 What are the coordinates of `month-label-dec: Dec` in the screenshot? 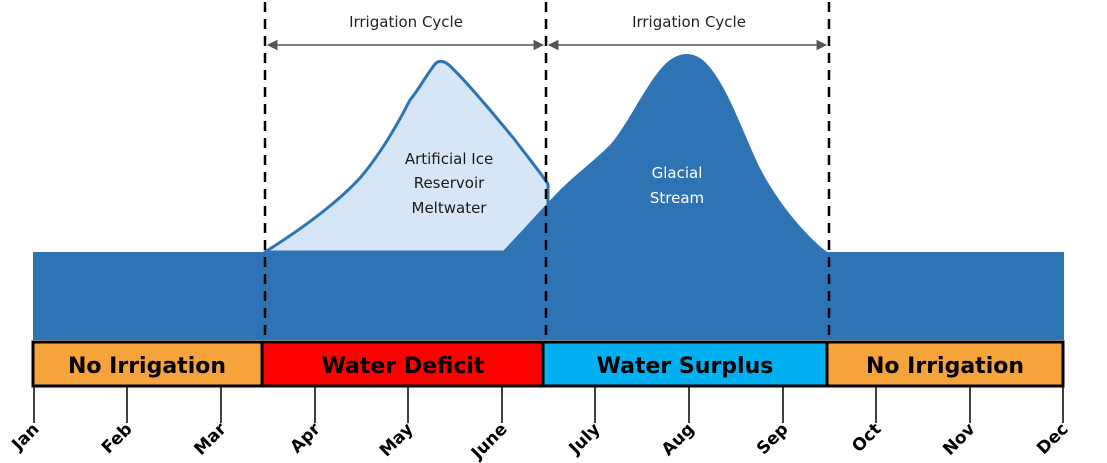 It's located at (1052, 438).